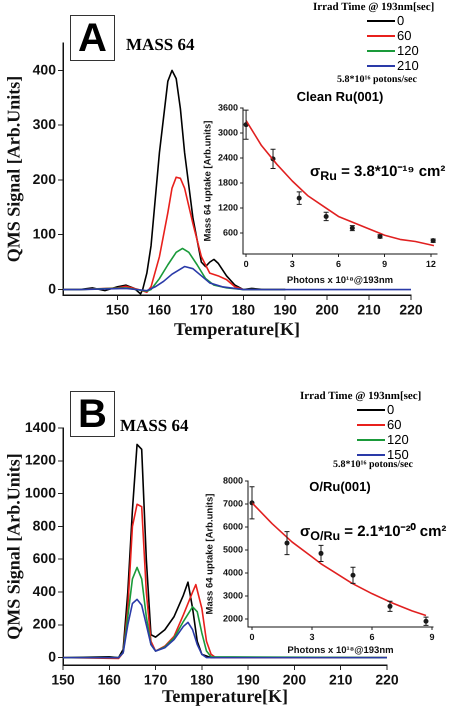 This screenshot has height=712, width=474. Describe the element at coordinates (373, 532) in the screenshot. I see `annotation: σ$_{O/Ru}$ = 2.1*10⁻²⁰ cm²` at that location.